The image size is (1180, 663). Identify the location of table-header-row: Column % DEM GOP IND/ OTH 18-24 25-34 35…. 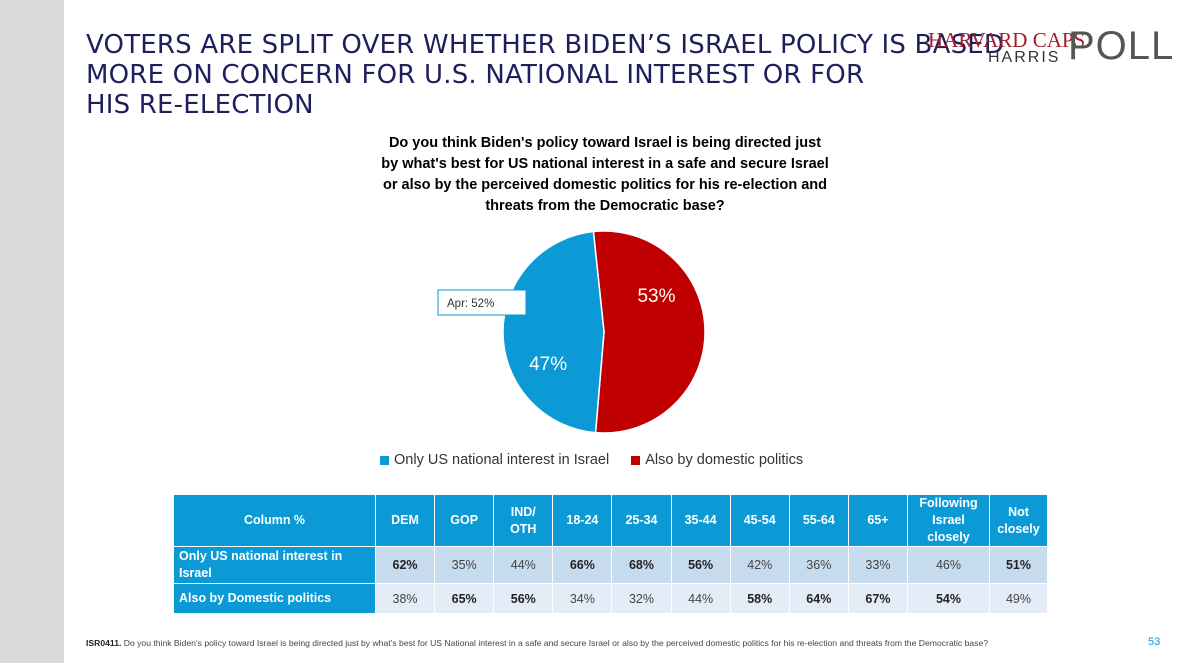
(610, 520).